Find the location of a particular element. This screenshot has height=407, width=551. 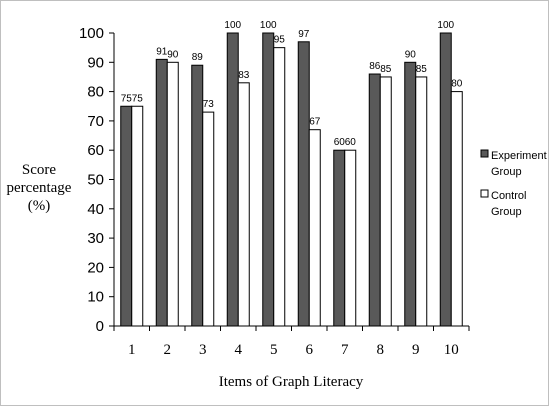

y-axis-title-line: percentage is located at coordinates (39, 188).